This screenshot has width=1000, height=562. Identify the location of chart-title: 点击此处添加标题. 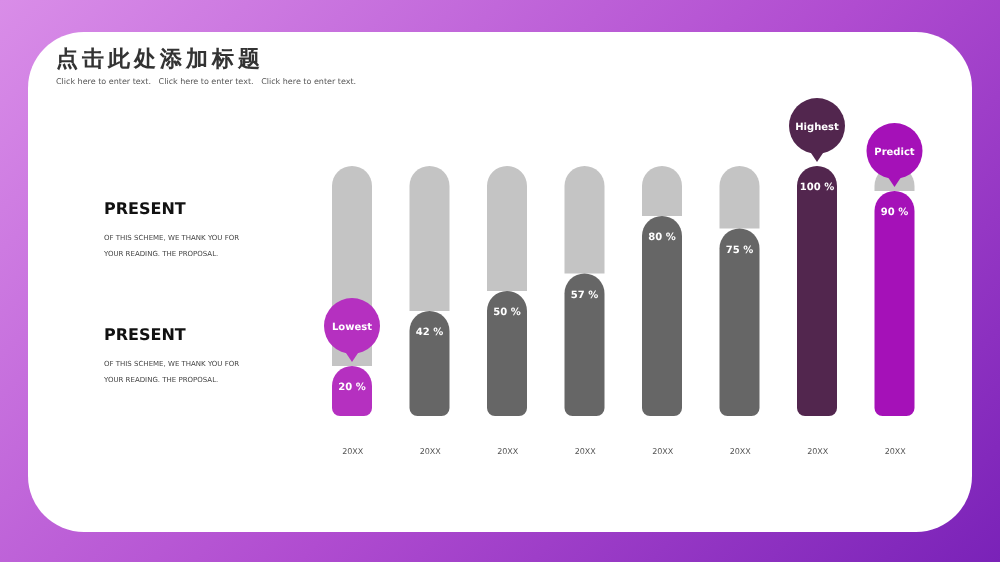
(160, 59).